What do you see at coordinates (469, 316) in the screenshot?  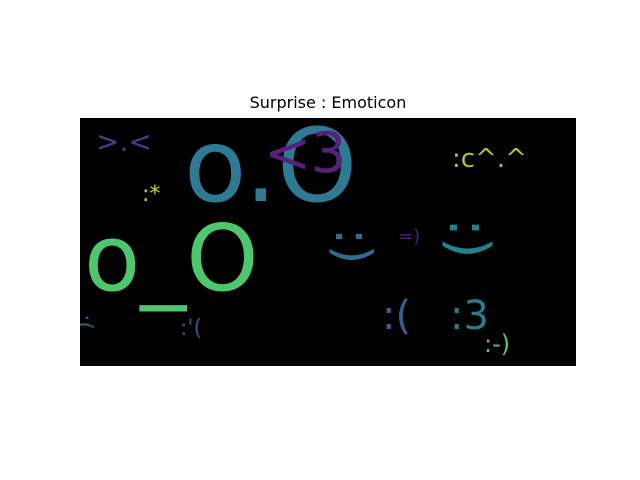 I see `word-cat: :3` at bounding box center [469, 316].